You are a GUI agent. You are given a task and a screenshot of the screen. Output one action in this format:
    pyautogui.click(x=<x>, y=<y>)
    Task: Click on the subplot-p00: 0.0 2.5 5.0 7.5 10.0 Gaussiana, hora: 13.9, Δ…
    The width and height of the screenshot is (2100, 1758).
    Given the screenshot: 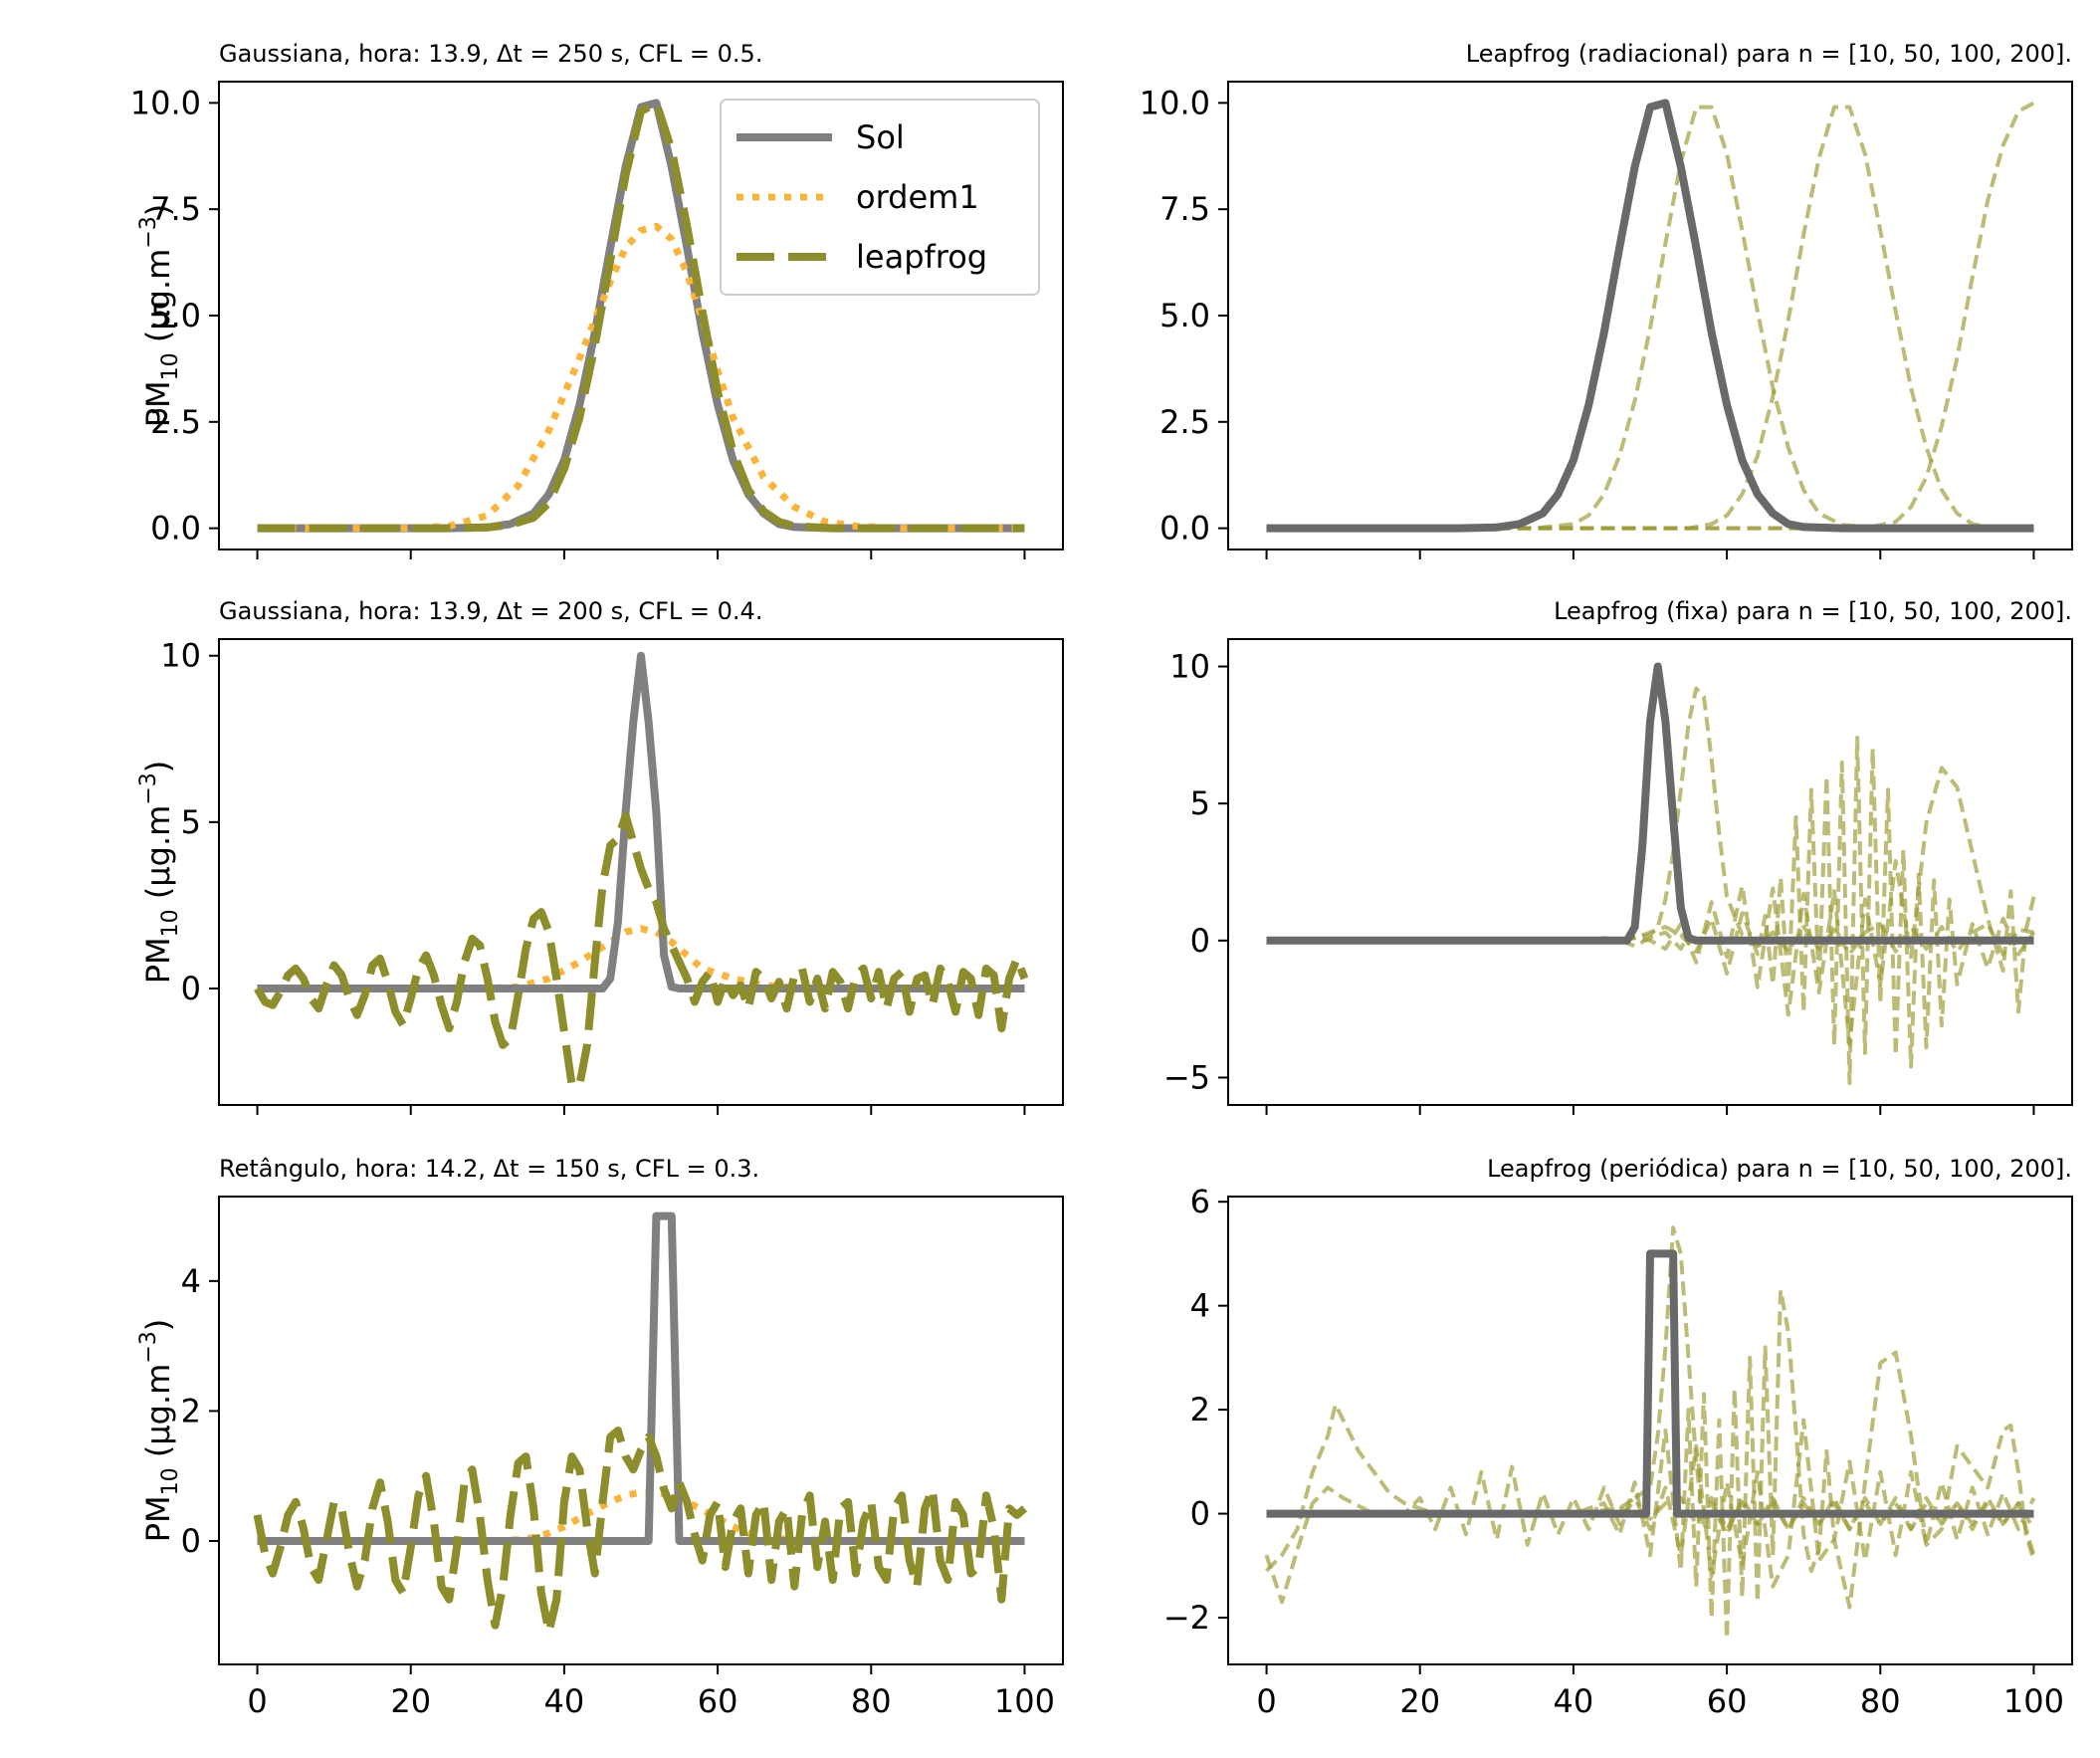 What is the action you would take?
    pyautogui.click(x=597, y=299)
    